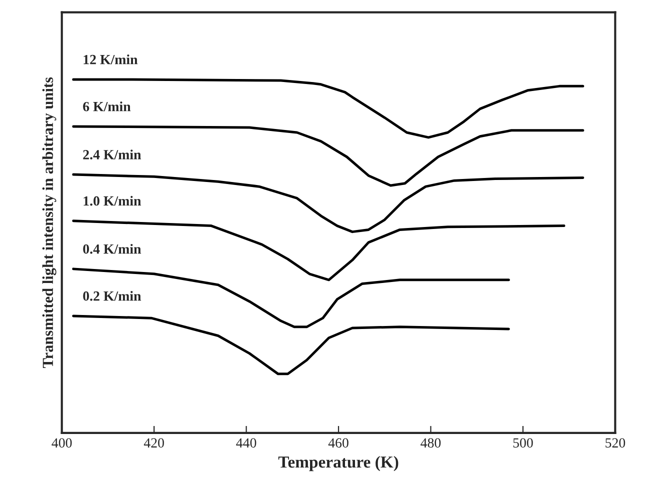 The width and height of the screenshot is (651, 492). Describe the element at coordinates (111, 59) in the screenshot. I see `series-label: 12 K/min` at that location.